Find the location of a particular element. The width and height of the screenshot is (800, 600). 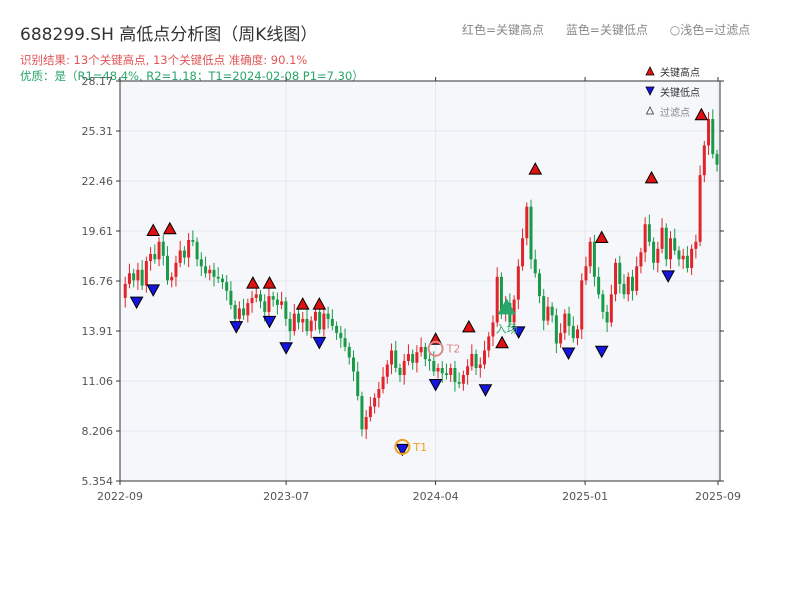

y-tick-label: 25.31 is located at coordinates (98, 131).